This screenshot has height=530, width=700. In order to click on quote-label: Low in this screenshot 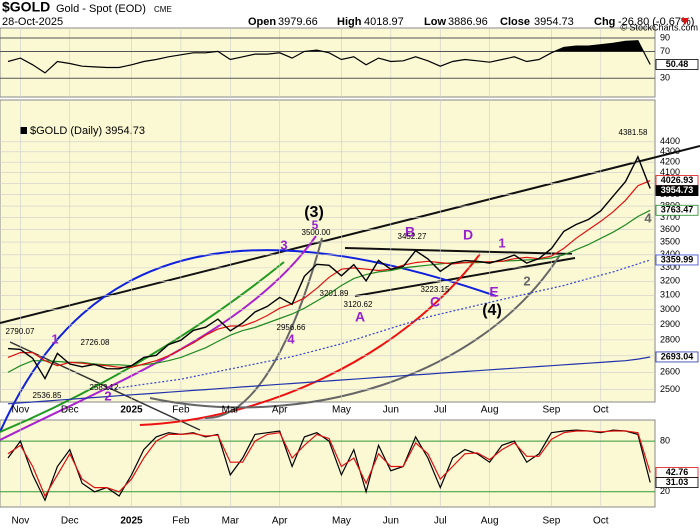, I will do `click(435, 22)`.